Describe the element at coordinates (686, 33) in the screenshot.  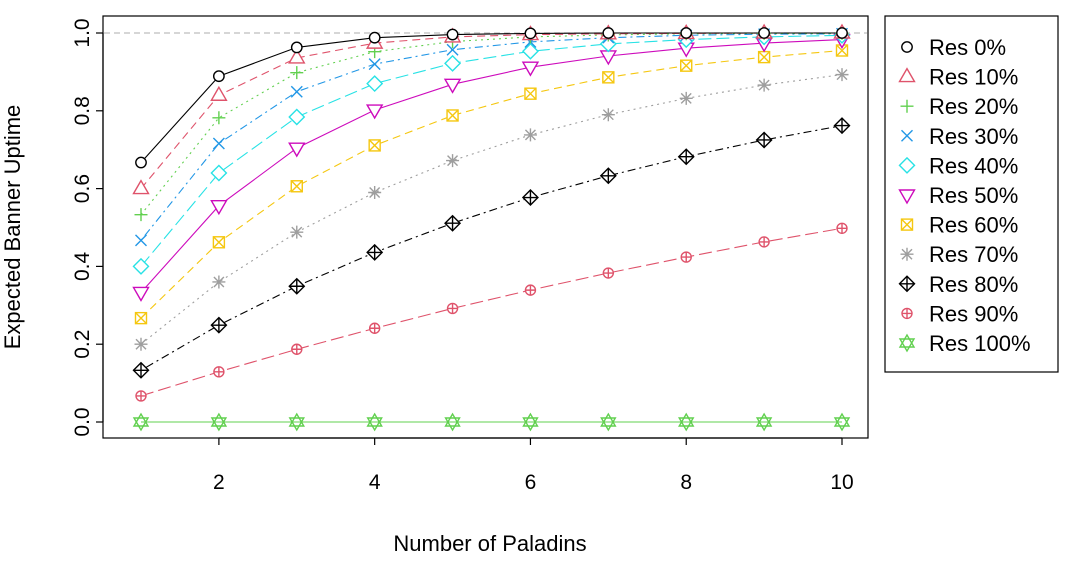
I see `point-res-0pct-x8` at that location.